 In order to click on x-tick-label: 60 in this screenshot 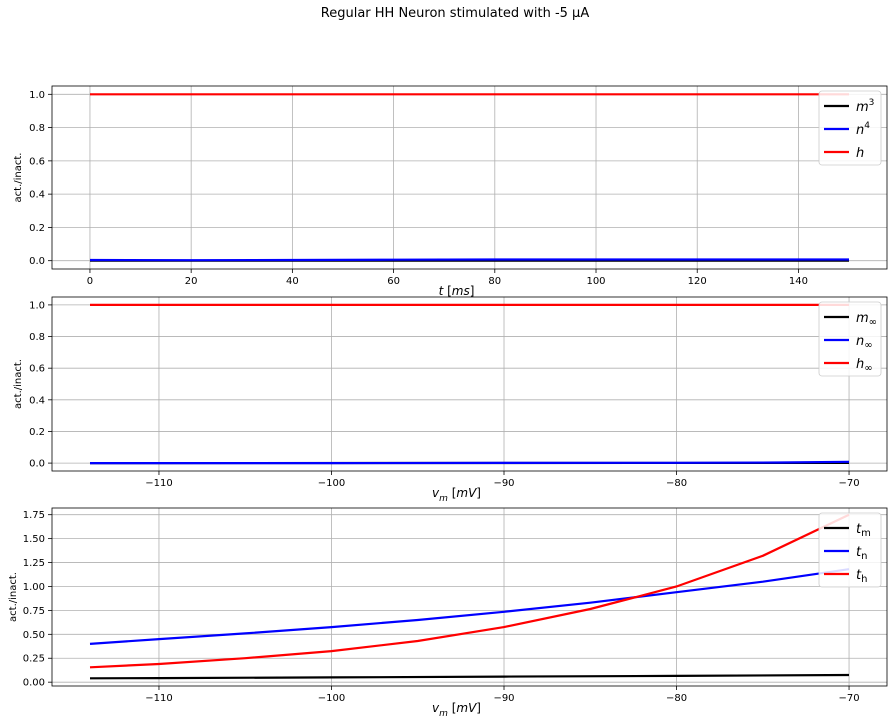, I will do `click(393, 281)`.